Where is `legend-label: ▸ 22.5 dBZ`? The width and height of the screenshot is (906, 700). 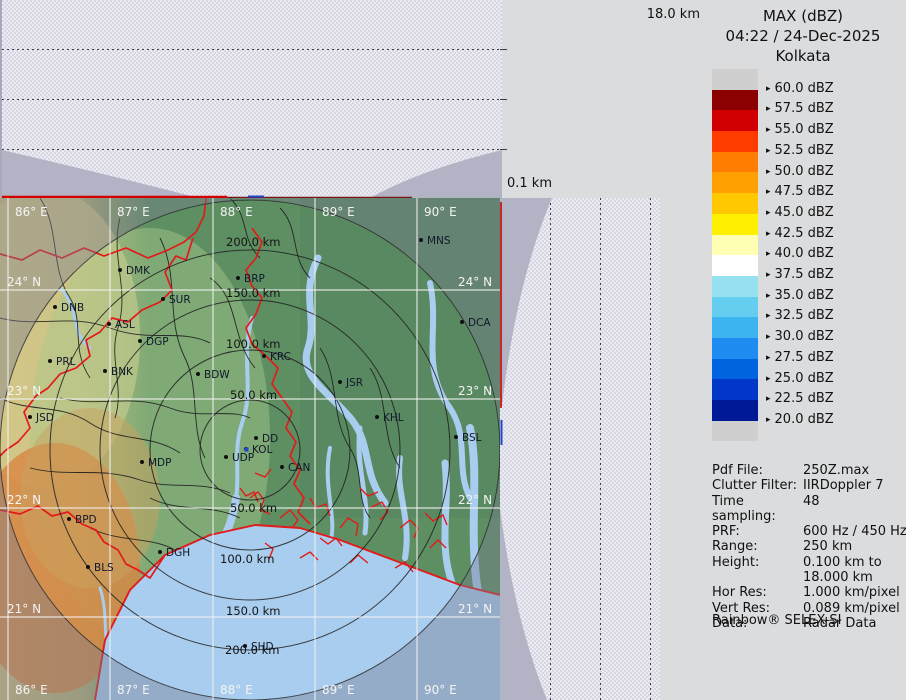
legend-label: ▸ 22.5 dBZ is located at coordinates (800, 398).